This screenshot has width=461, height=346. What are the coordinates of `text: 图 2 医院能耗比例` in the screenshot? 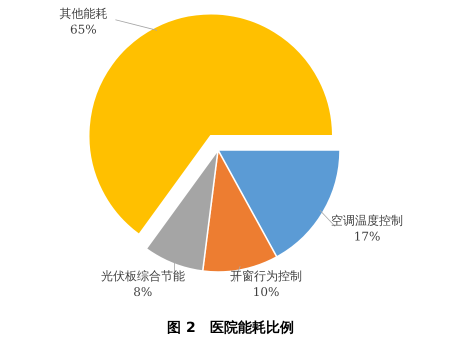 It's located at (230, 327).